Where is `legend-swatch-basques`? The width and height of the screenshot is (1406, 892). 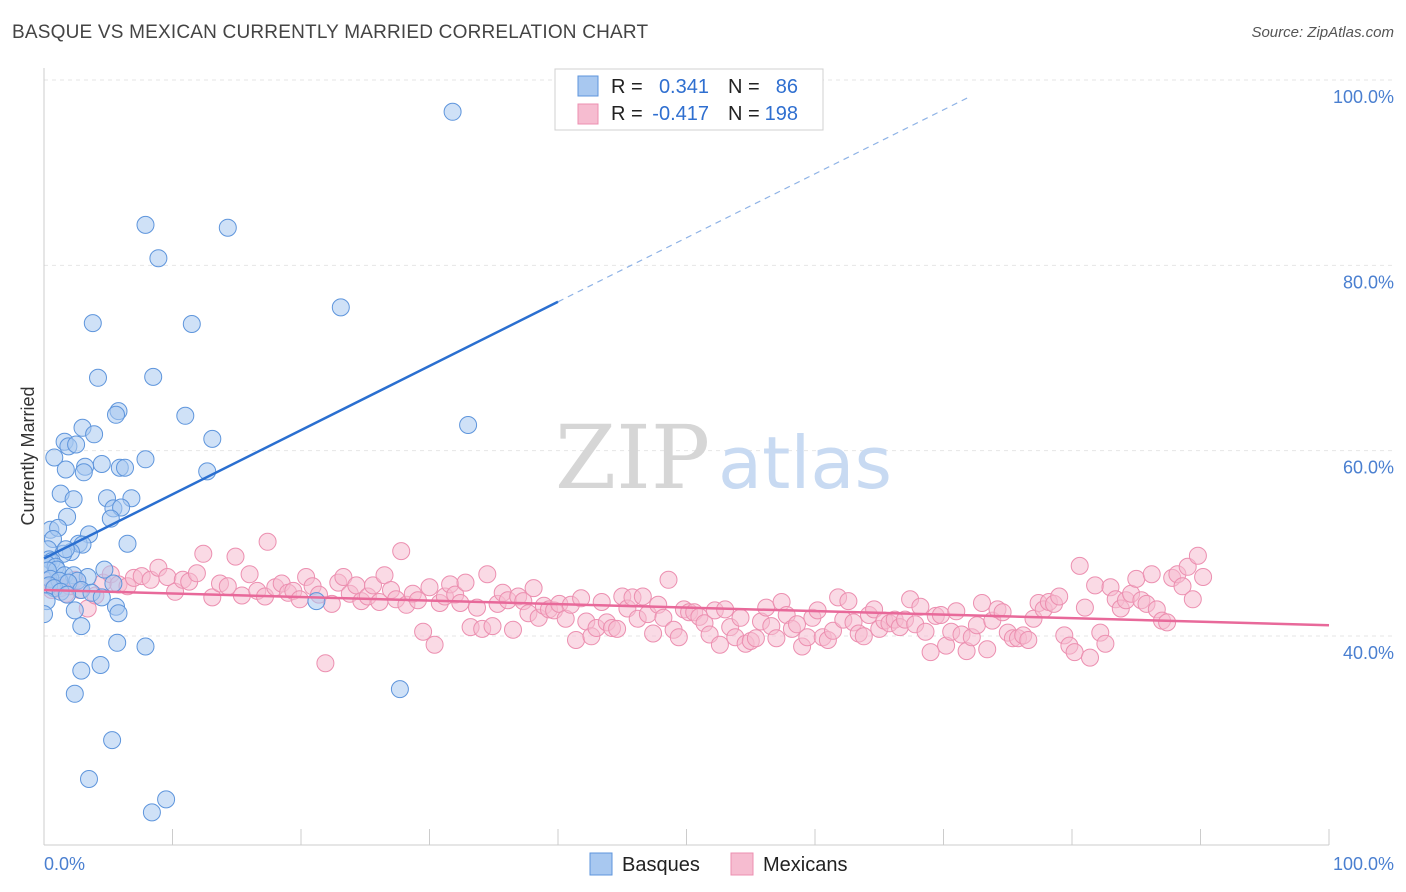 legend-swatch-basques is located at coordinates (601, 864).